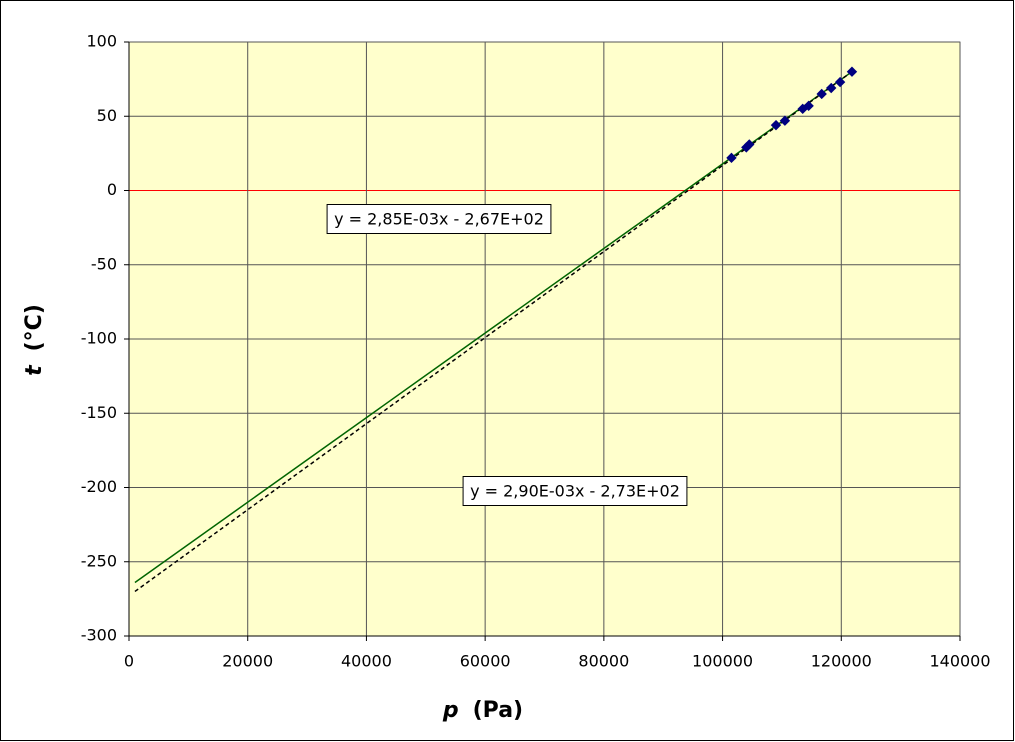 The width and height of the screenshot is (1015, 742). Describe the element at coordinates (112, 189) in the screenshot. I see `y-tick-label: 0` at that location.